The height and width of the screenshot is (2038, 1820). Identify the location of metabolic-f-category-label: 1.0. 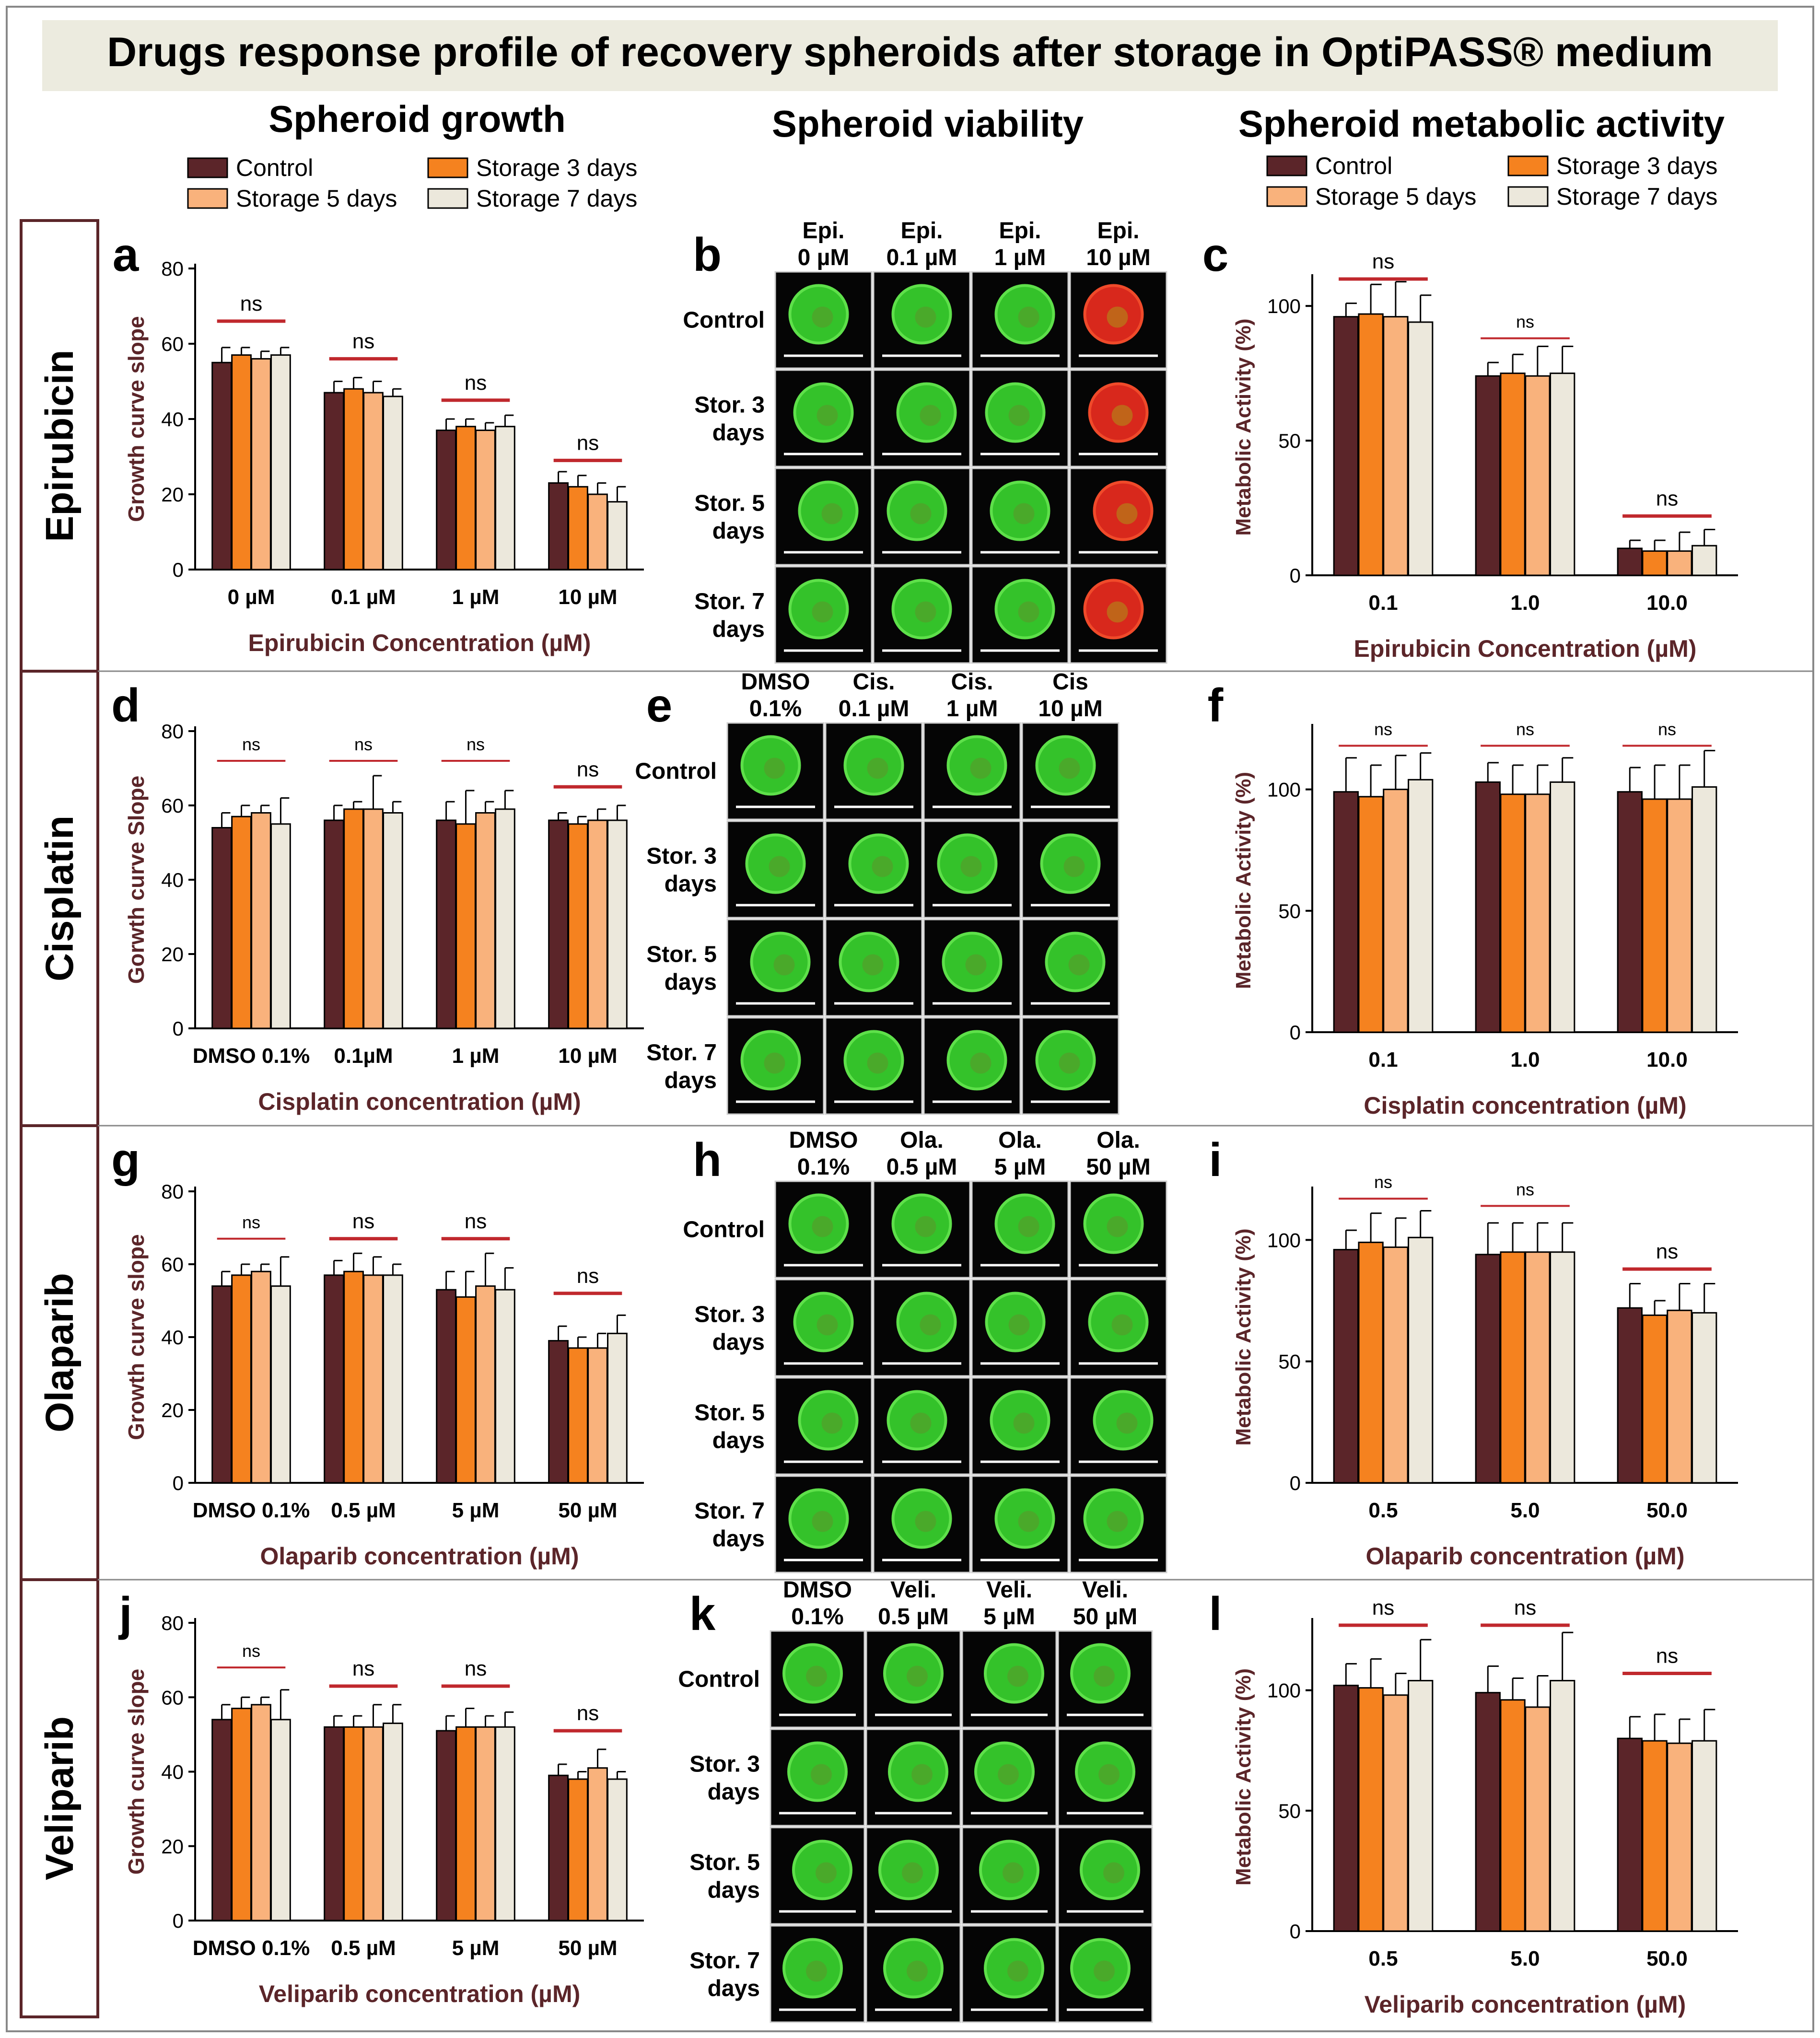
(1525, 1059).